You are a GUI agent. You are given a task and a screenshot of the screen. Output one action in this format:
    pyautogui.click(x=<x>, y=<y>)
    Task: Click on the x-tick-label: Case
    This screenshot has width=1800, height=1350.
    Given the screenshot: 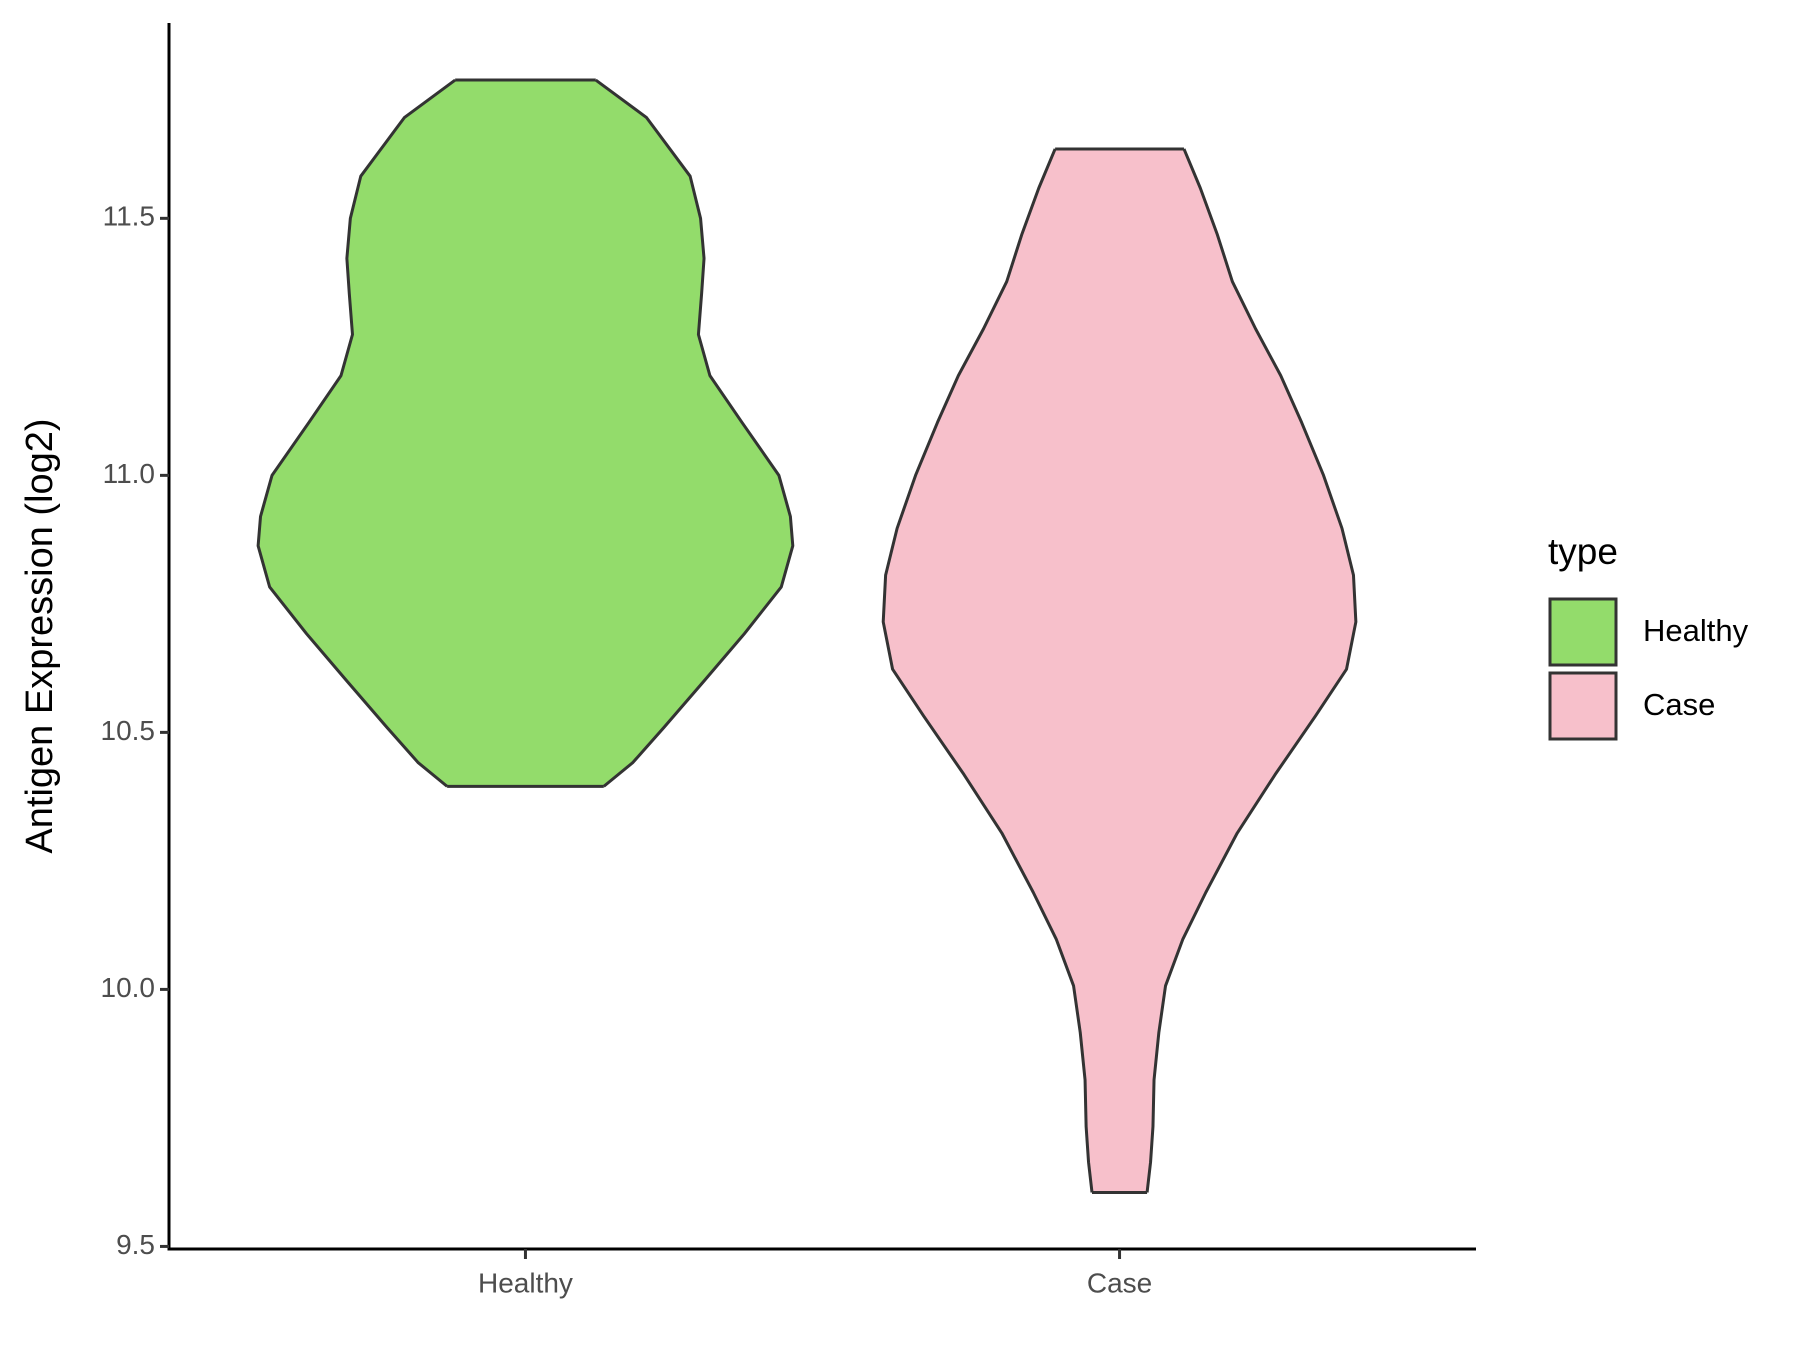 What is the action you would take?
    pyautogui.click(x=1119, y=1282)
    